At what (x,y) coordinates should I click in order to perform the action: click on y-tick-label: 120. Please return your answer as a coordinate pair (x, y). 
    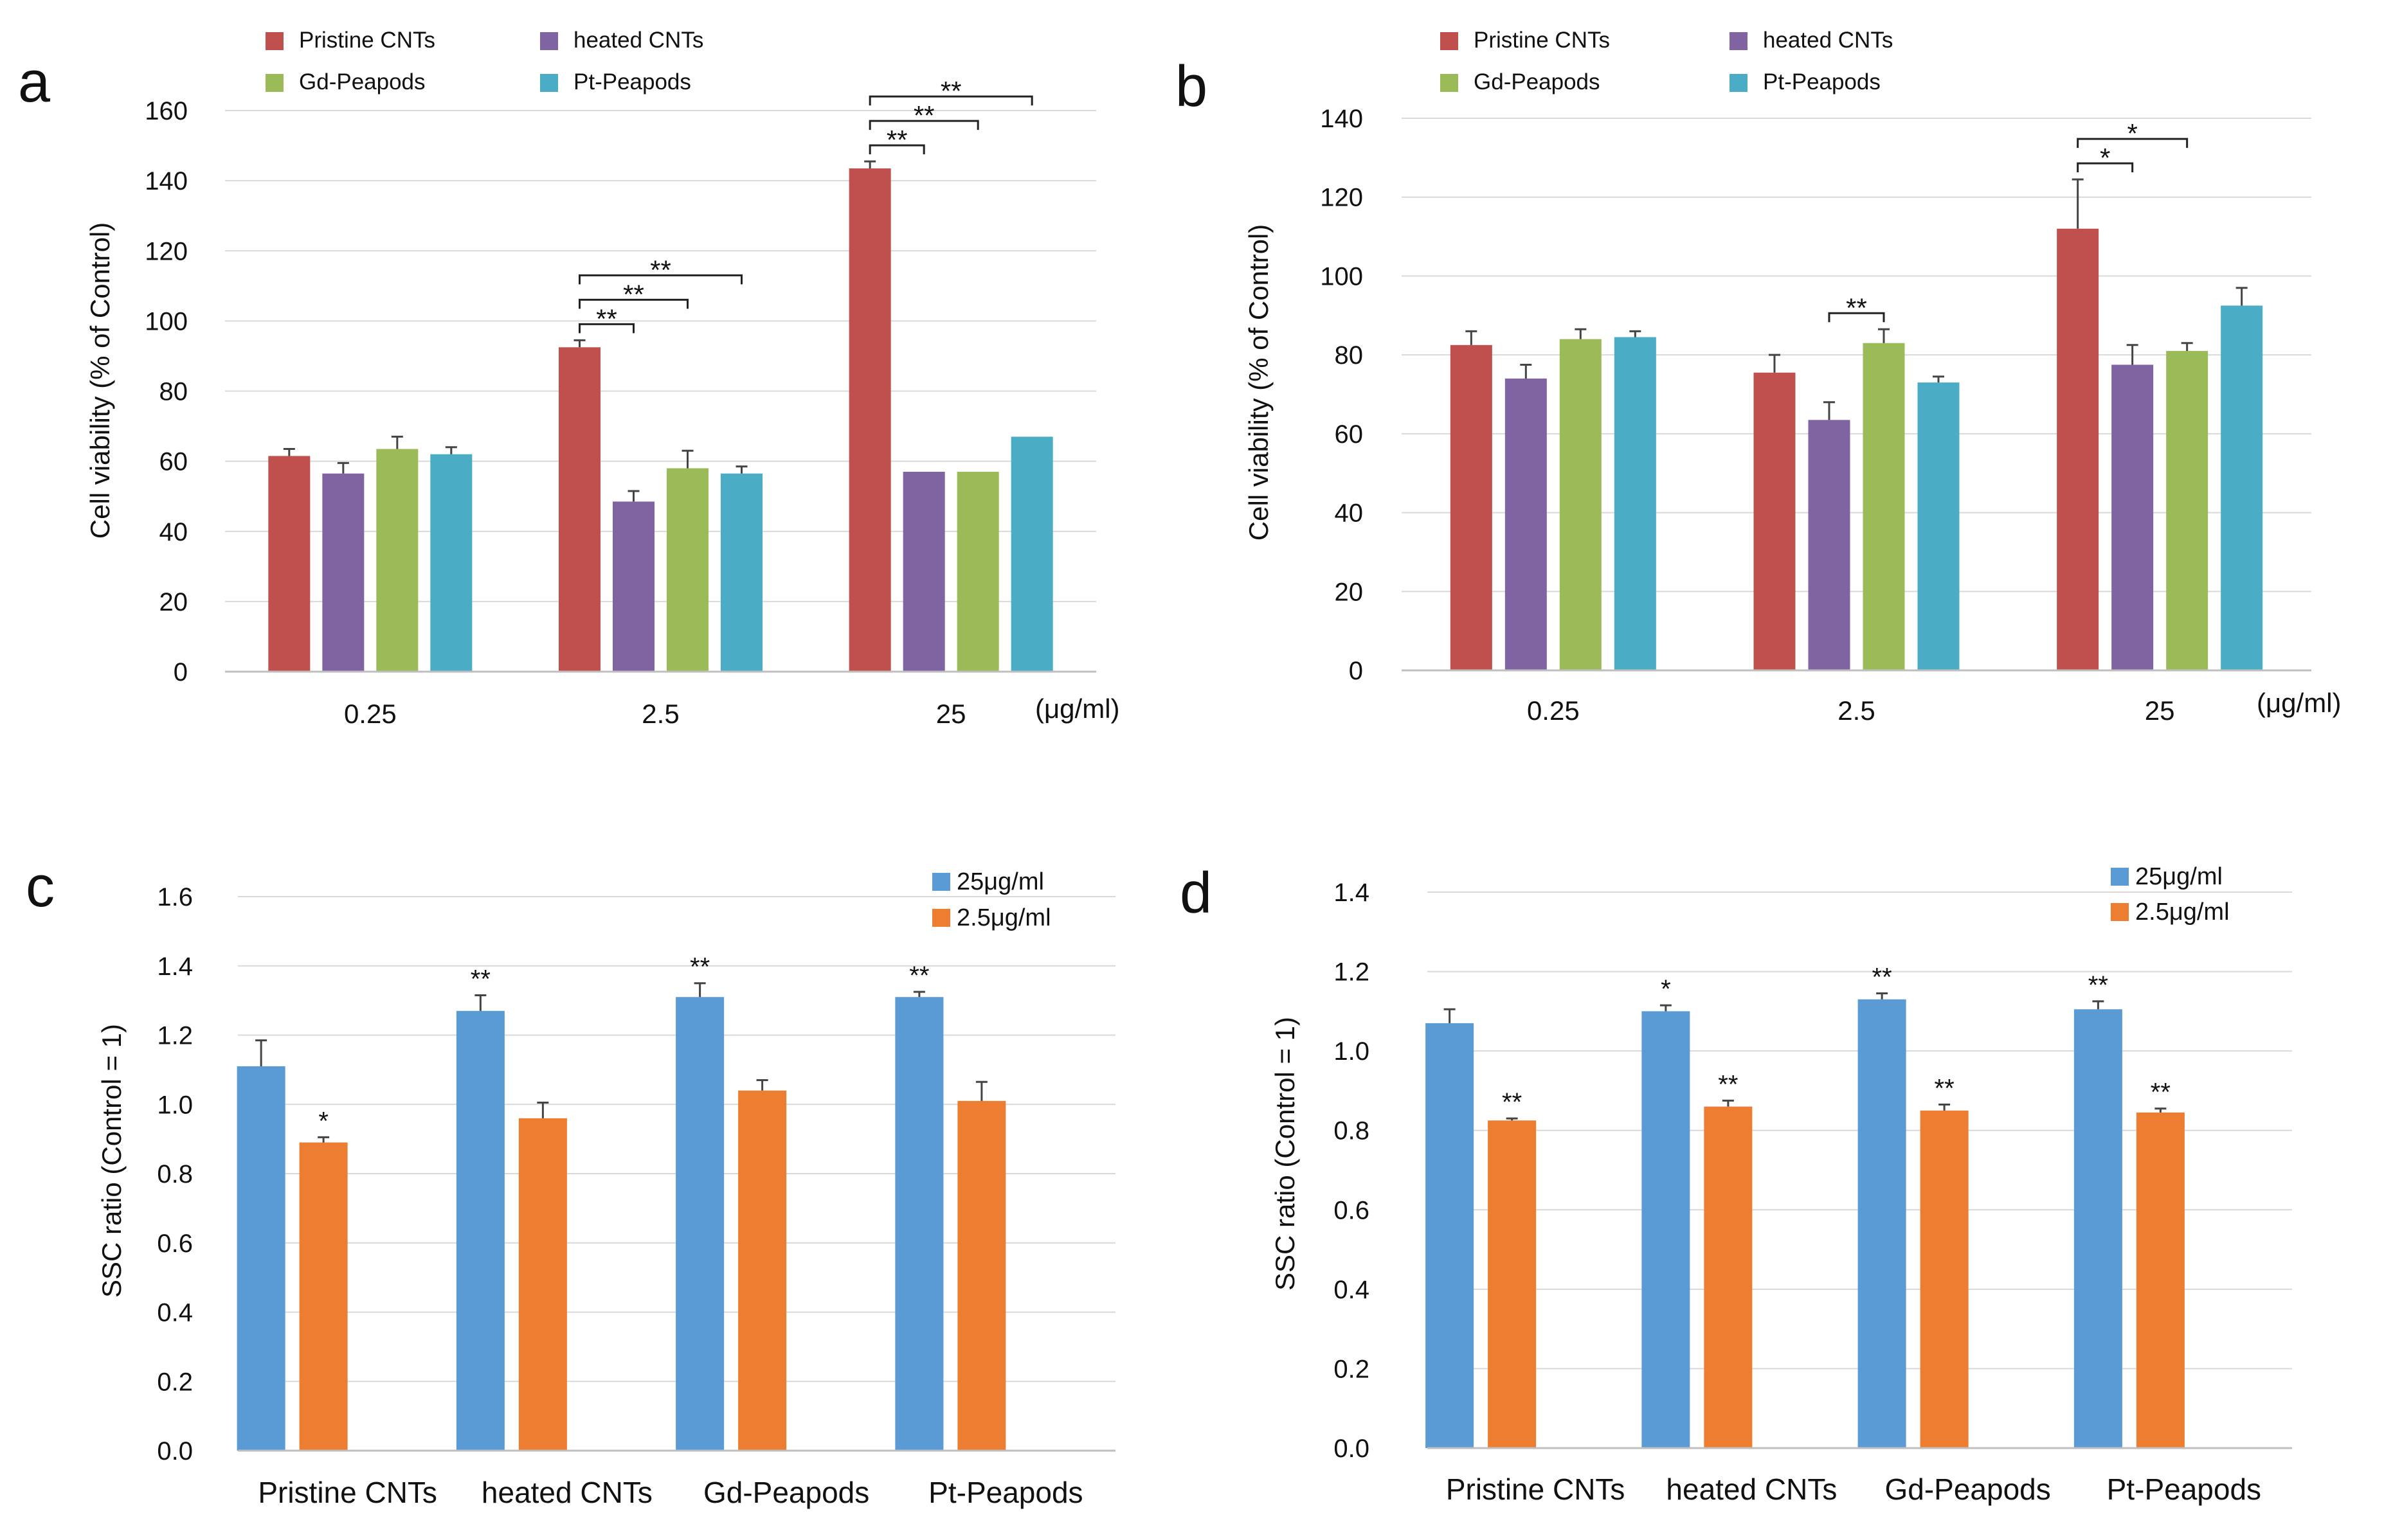
    Looking at the image, I should click on (1341, 198).